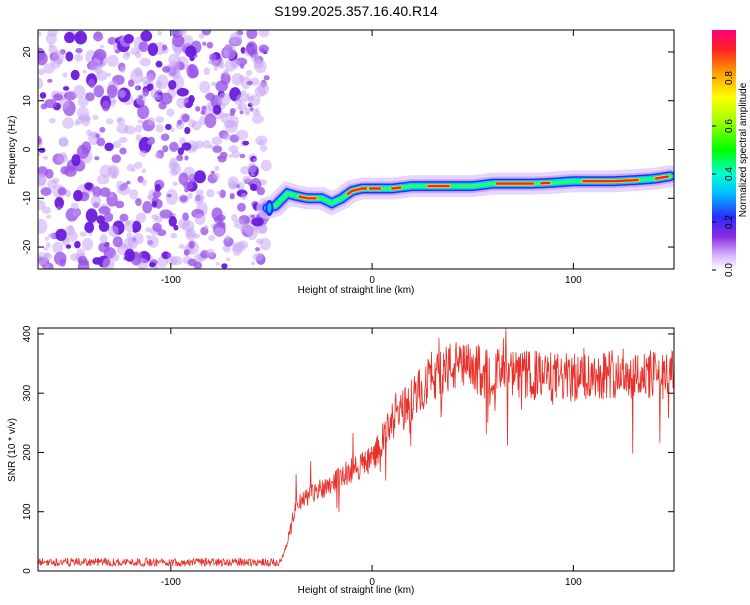  I want to click on spectrogram-ytick-label: 0, so click(27, 149).